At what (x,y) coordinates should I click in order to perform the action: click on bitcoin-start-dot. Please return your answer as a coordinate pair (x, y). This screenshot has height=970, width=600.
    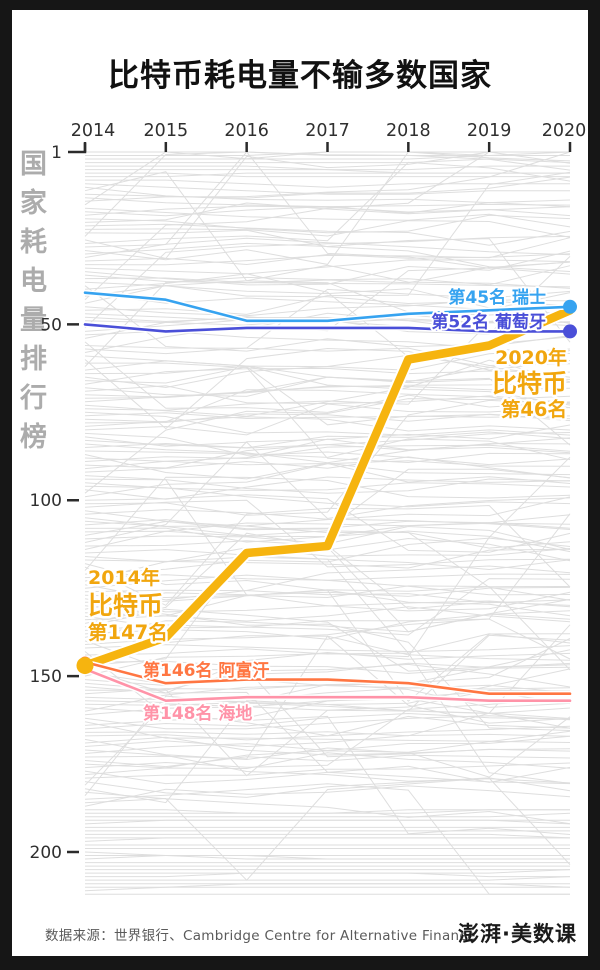
    Looking at the image, I should click on (85, 666).